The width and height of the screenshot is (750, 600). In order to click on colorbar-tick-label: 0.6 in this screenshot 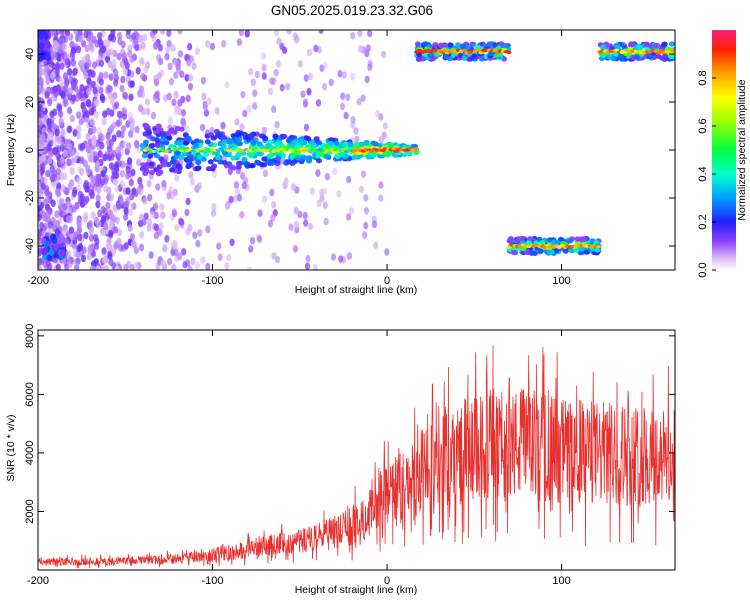, I will do `click(703, 125)`.